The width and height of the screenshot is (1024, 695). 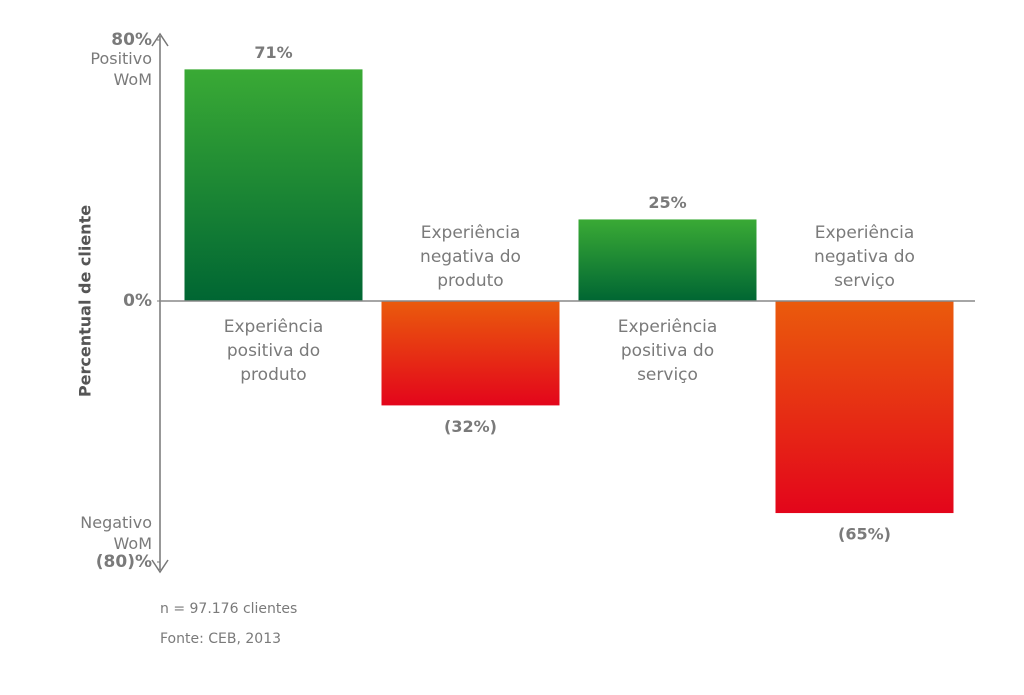 I want to click on value-label: (65%), so click(x=864, y=534).